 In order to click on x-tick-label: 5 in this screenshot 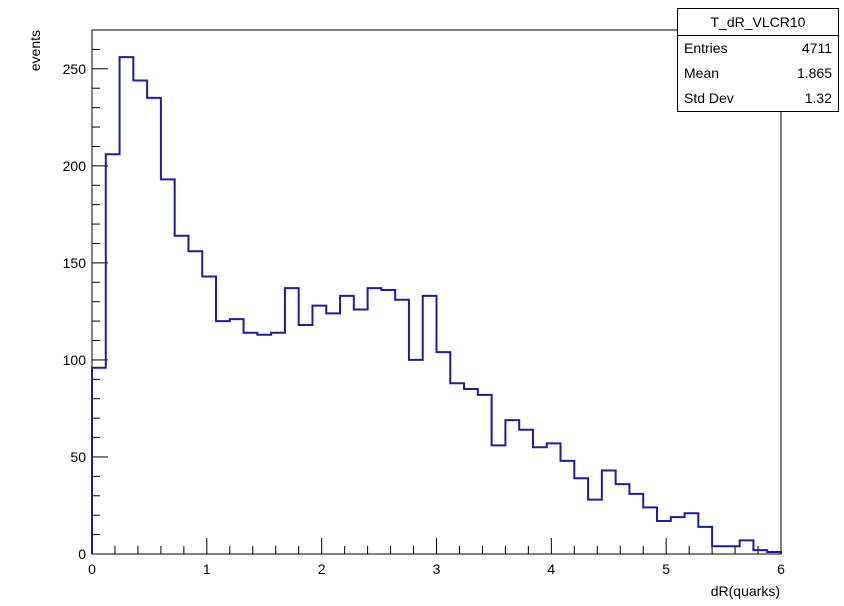, I will do `click(666, 569)`.